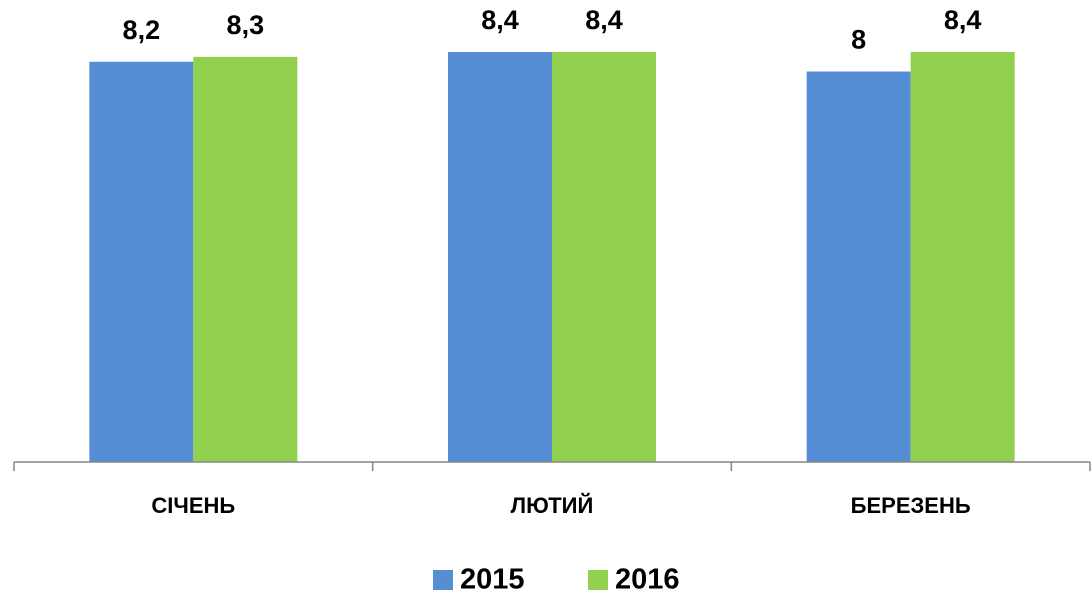 The width and height of the screenshot is (1092, 598). Describe the element at coordinates (246, 25) in the screenshot. I see `value-label: 8,3` at that location.